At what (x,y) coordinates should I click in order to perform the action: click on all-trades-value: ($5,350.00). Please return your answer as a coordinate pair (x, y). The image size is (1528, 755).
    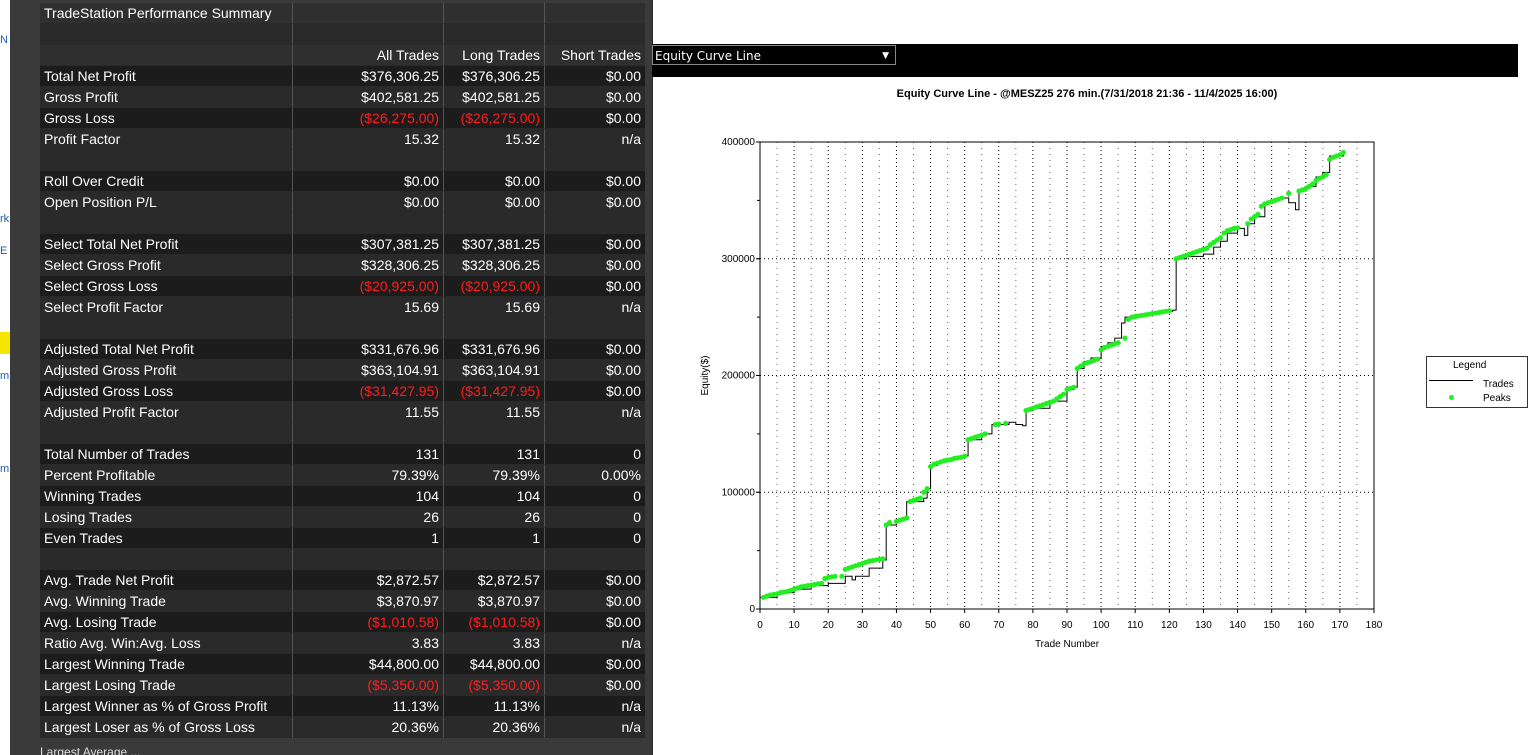
    Looking at the image, I should click on (368, 685).